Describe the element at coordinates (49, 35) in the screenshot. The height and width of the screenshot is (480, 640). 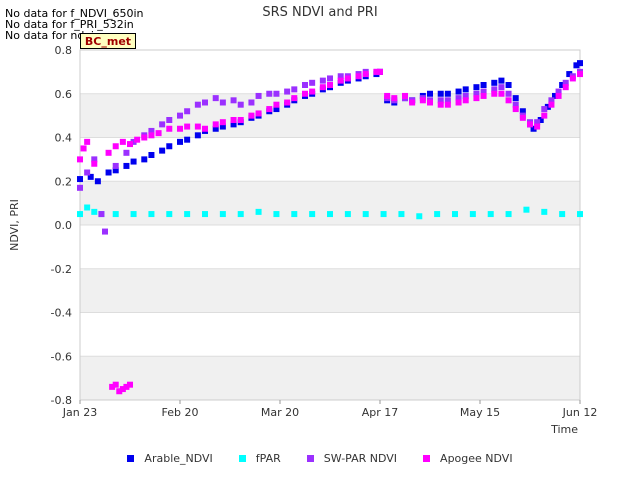
I see `no-data-note-3: No data for ndvi` at that location.